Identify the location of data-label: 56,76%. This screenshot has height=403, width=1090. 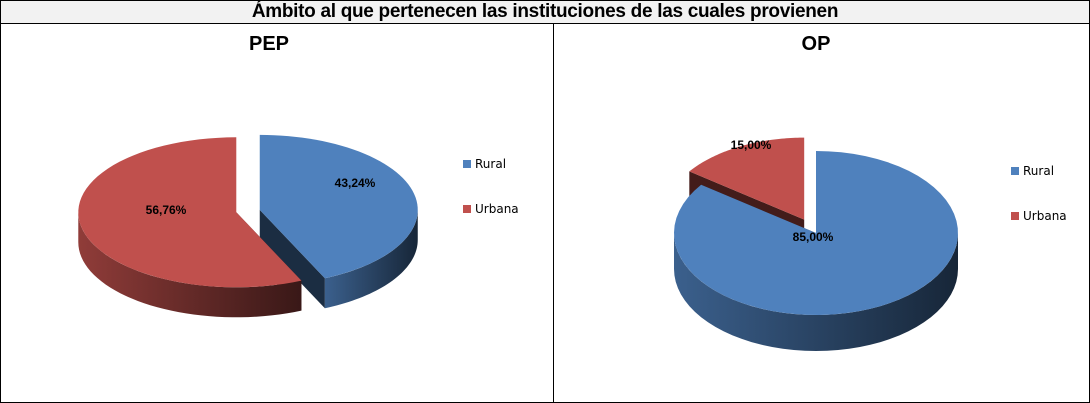
(166, 210).